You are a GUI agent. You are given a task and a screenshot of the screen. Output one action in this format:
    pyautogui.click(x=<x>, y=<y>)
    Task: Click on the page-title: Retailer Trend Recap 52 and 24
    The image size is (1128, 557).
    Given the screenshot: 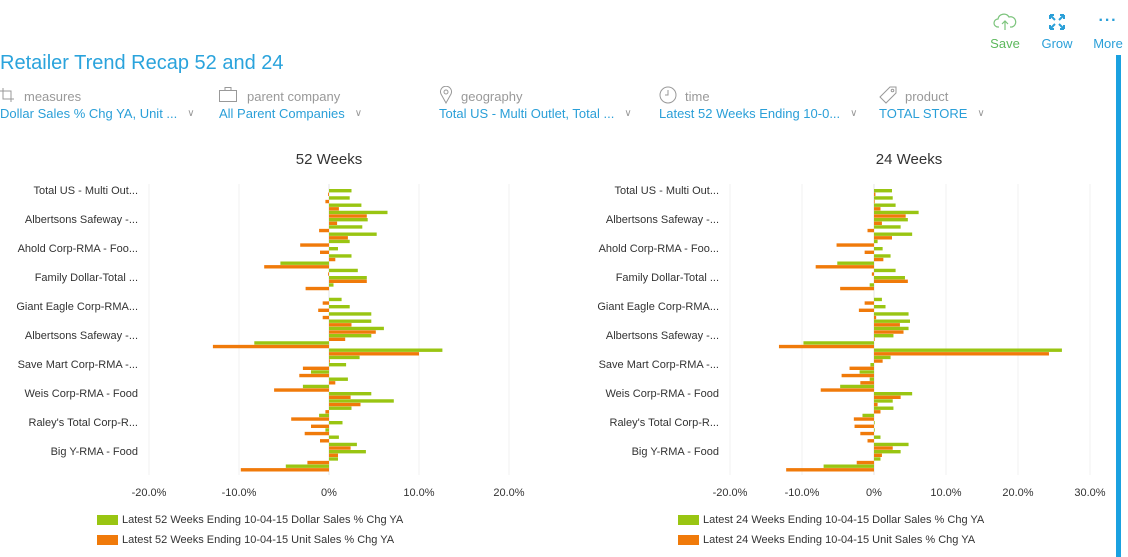 What is the action you would take?
    pyautogui.click(x=142, y=63)
    